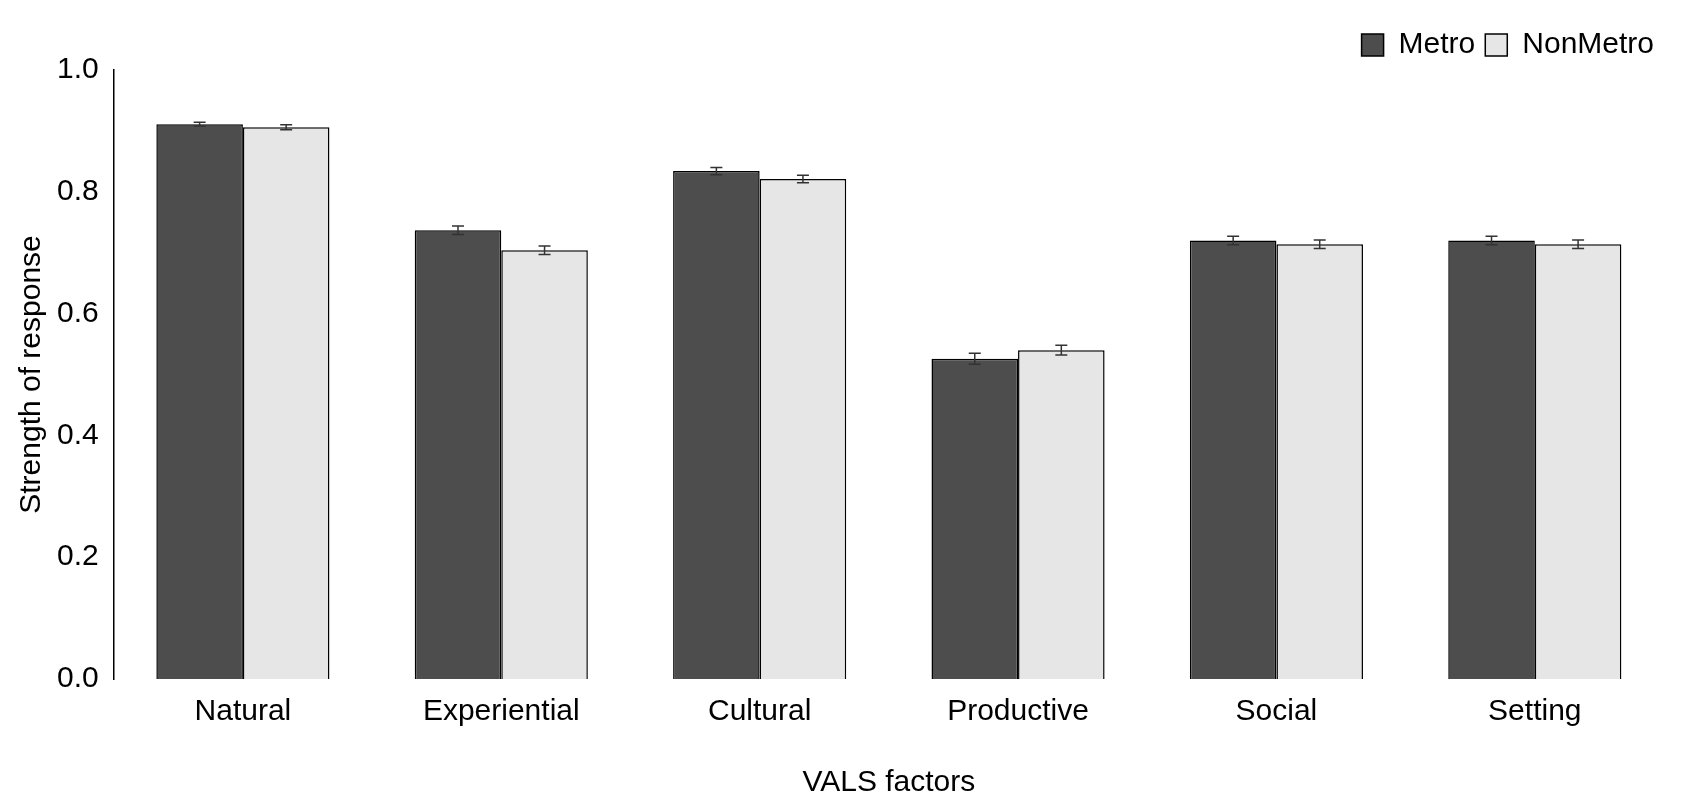 This screenshot has width=1684, height=810. What do you see at coordinates (1535, 710) in the screenshot?
I see `x-tick-label: Setting` at bounding box center [1535, 710].